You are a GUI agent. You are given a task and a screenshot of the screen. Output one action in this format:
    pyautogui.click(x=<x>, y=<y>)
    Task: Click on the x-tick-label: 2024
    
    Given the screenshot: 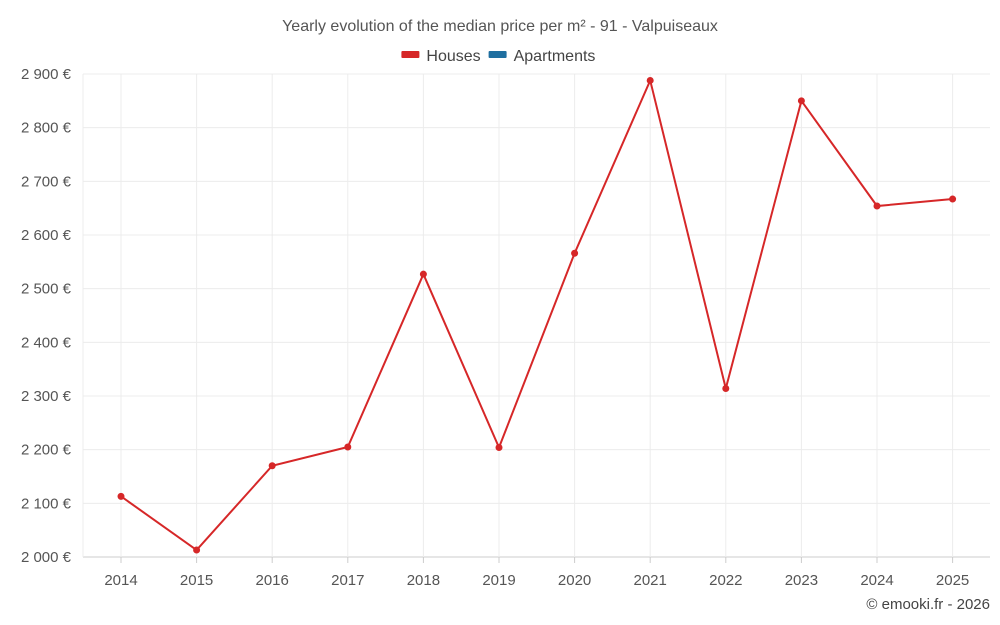 What is the action you would take?
    pyautogui.click(x=876, y=580)
    